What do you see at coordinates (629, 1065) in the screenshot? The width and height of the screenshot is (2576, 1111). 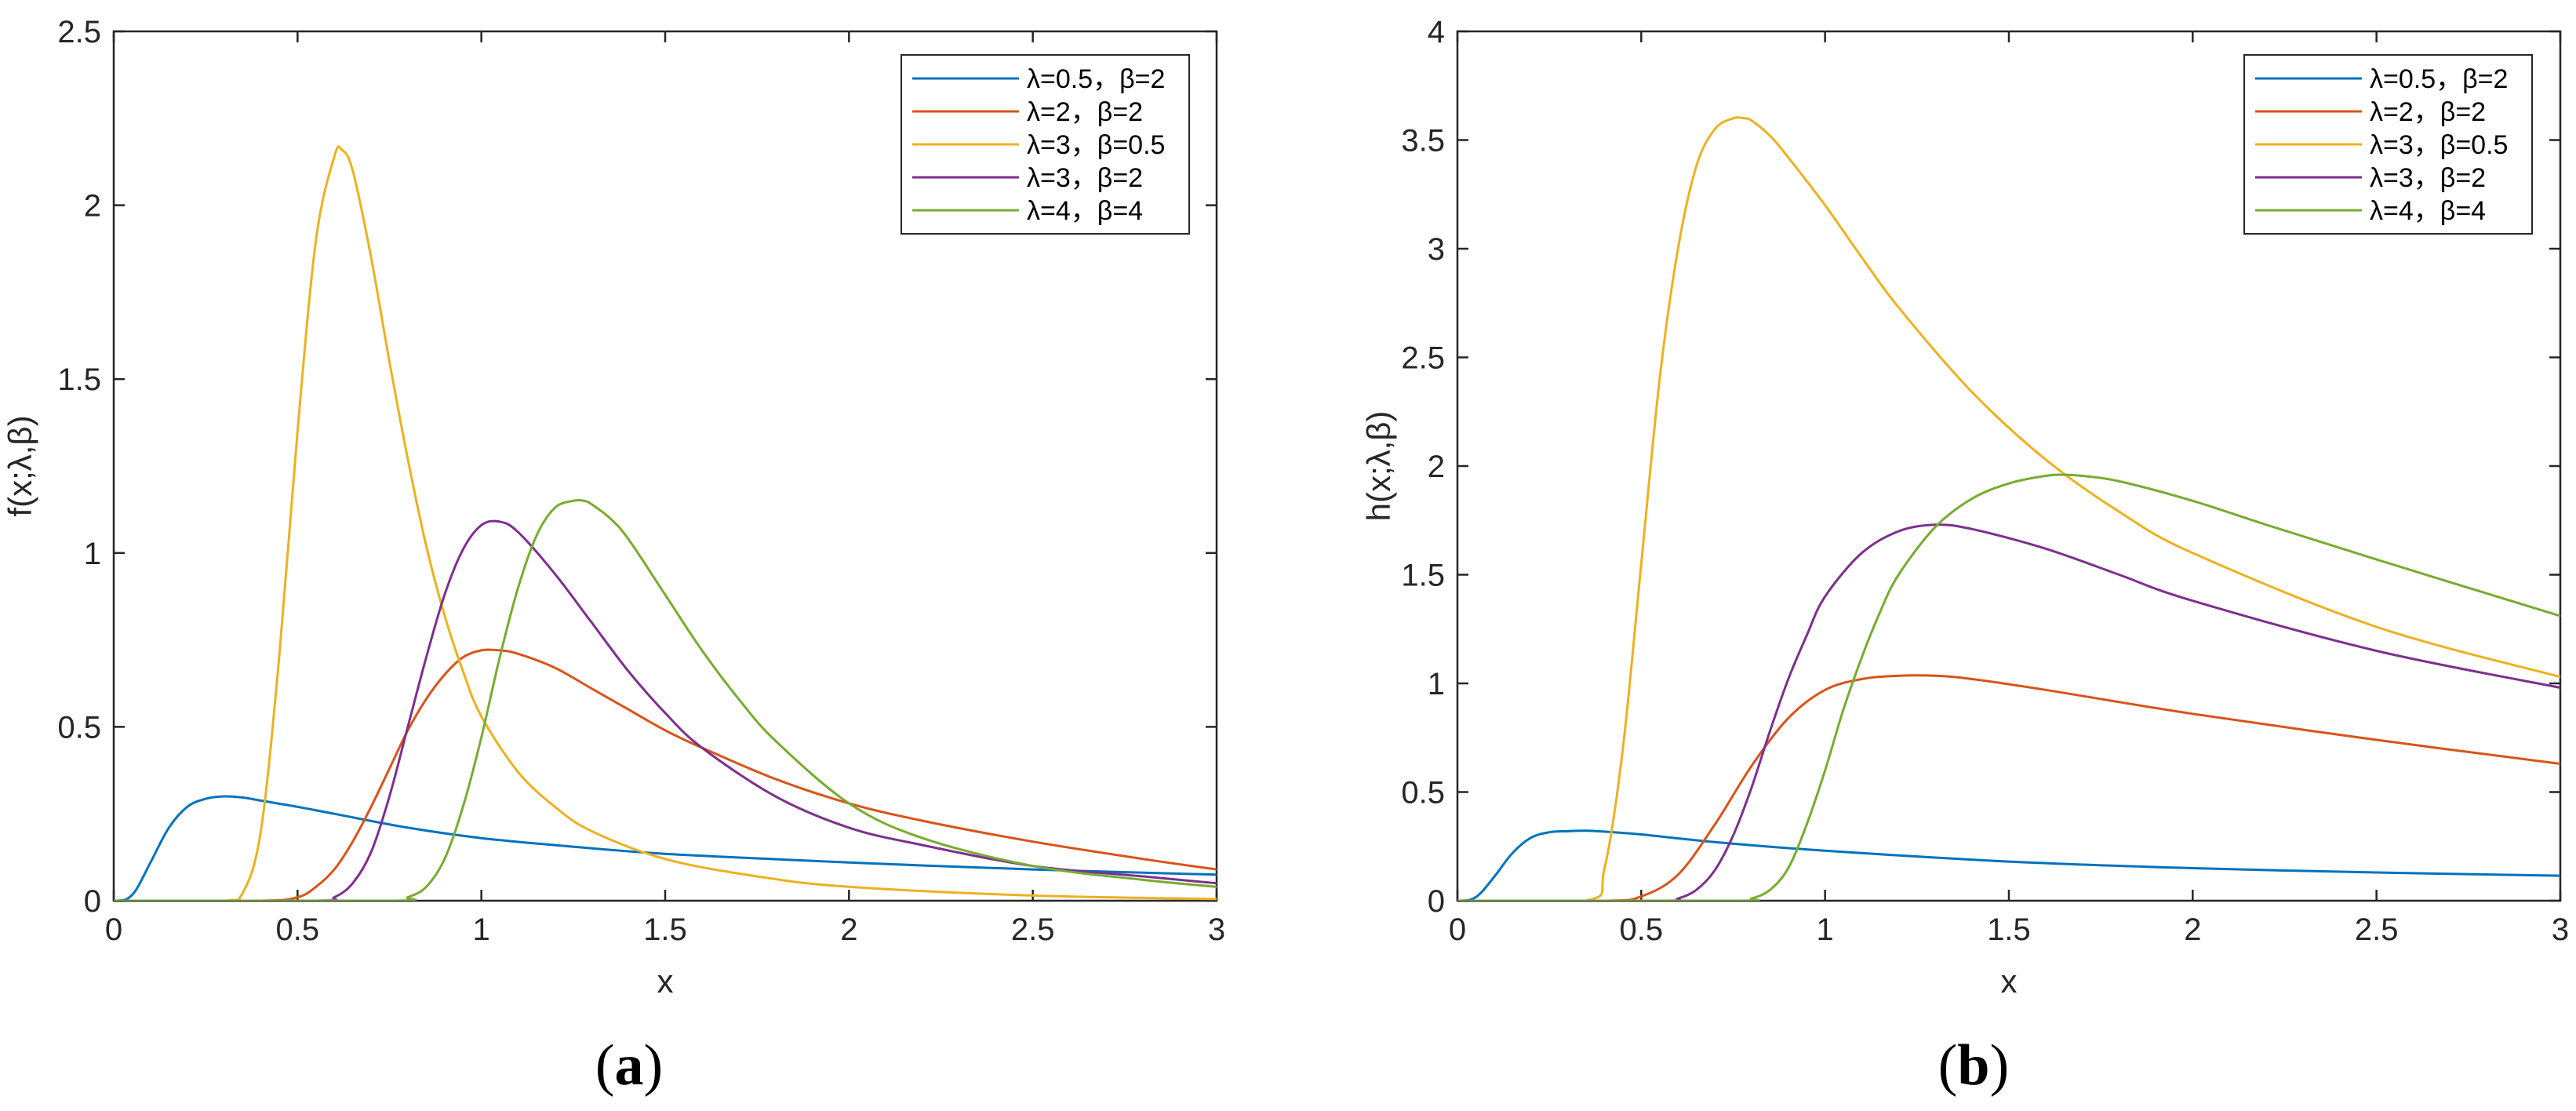 I see `panel-label-a: (a)` at bounding box center [629, 1065].